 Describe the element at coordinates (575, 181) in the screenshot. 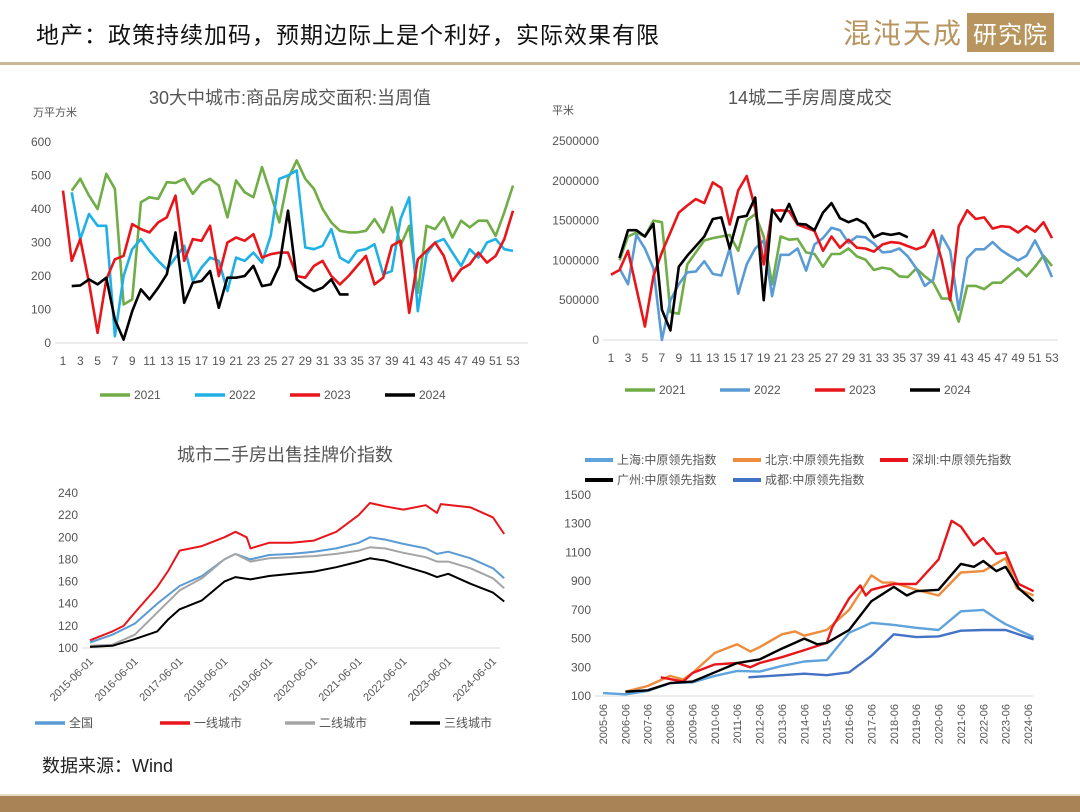

I see `y-tick-label: 2000000` at that location.